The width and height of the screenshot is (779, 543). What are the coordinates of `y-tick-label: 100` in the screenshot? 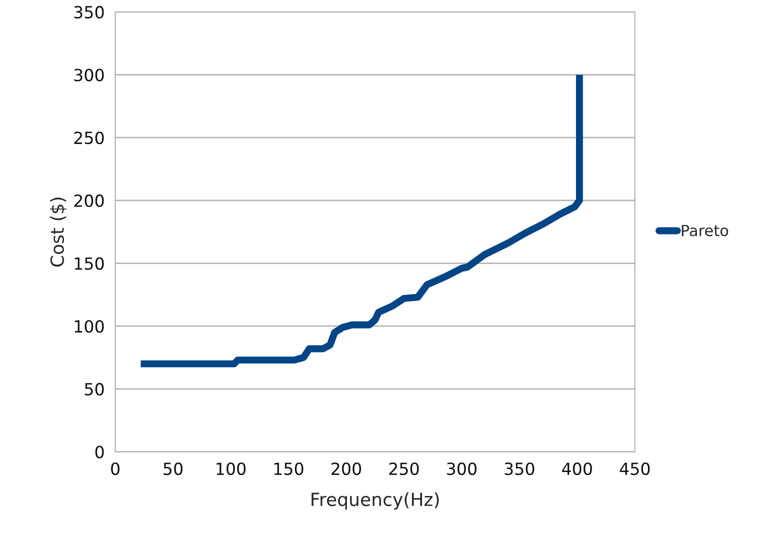 It's located at (89, 326).